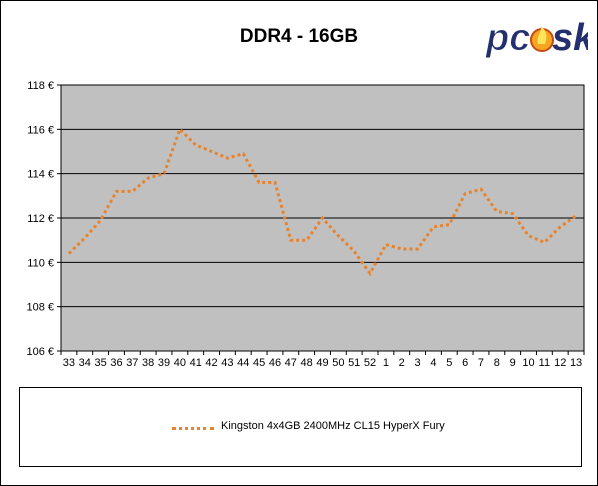 The image size is (598, 486). I want to click on y-tick-label: 110 €, so click(40, 263).